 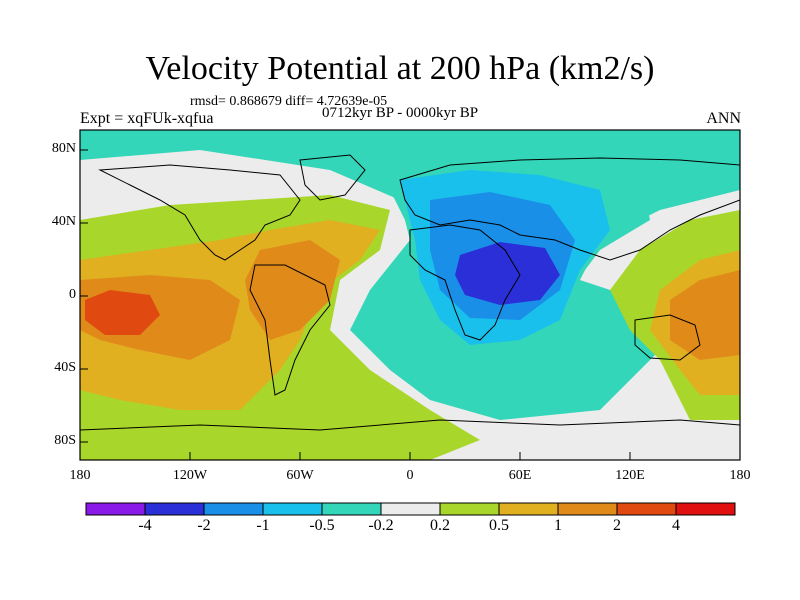 What do you see at coordinates (204, 525) in the screenshot?
I see `colorbar-label: -2` at bounding box center [204, 525].